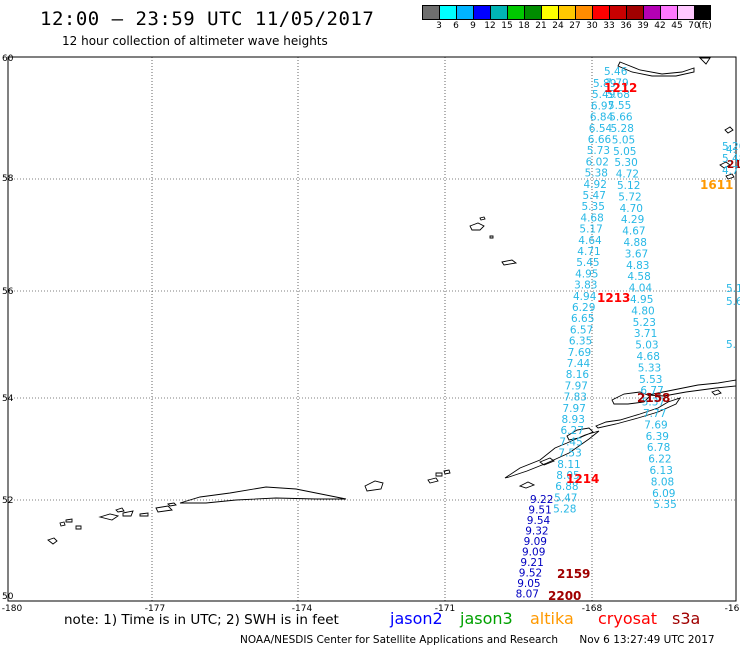 Image resolution: width=740 pixels, height=650 pixels. Describe the element at coordinates (657, 437) in the screenshot. I see `wave-height-value: 6.39` at that location.